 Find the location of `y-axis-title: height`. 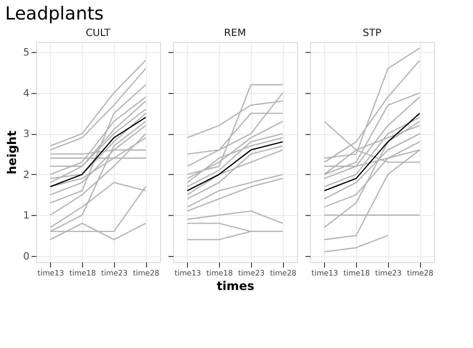

y-axis-title: height is located at coordinates (12, 152).